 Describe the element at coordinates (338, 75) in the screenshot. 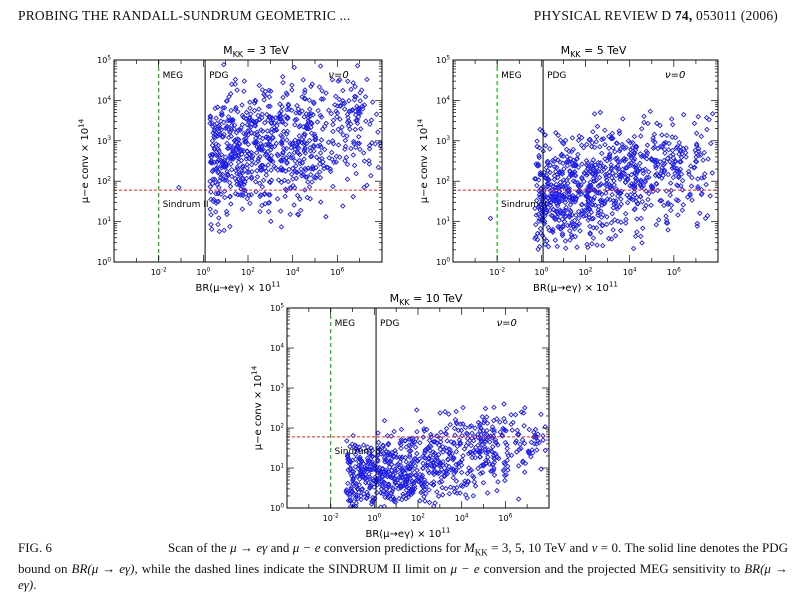

I see `nu-annotation: ν=0` at that location.